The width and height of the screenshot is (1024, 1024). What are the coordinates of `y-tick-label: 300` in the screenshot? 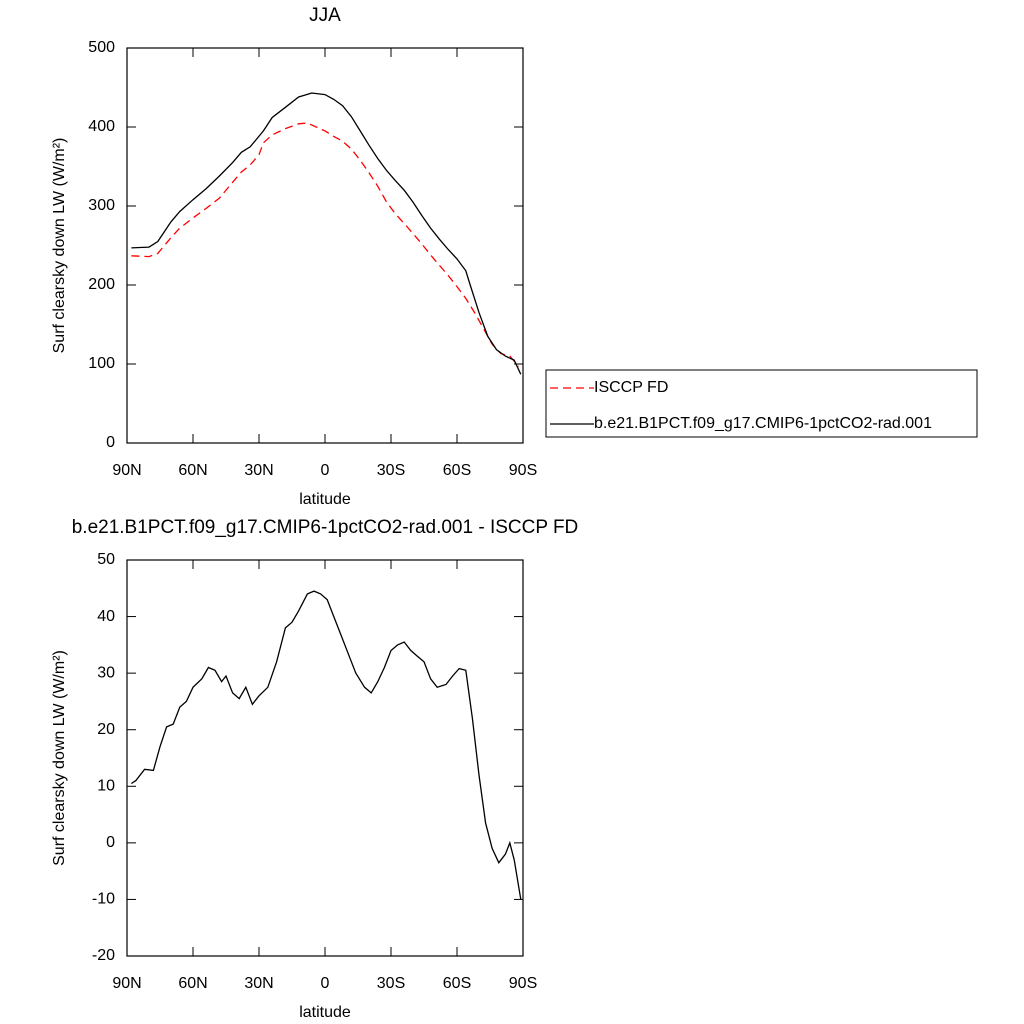 It's located at (101, 205).